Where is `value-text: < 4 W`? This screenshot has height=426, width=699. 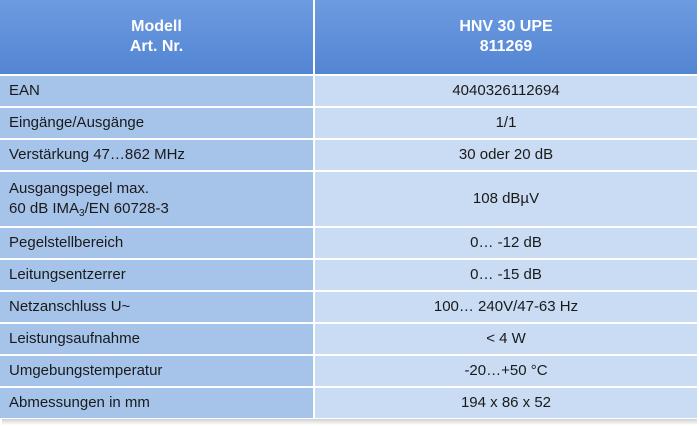 value-text: < 4 W is located at coordinates (506, 338).